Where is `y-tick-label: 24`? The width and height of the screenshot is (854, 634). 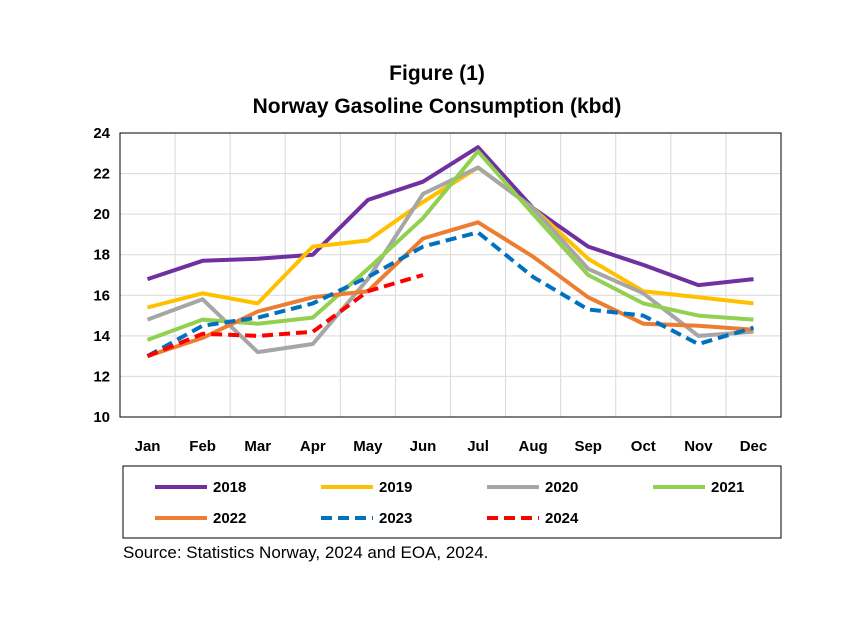 y-tick-label: 24 is located at coordinates (101, 133).